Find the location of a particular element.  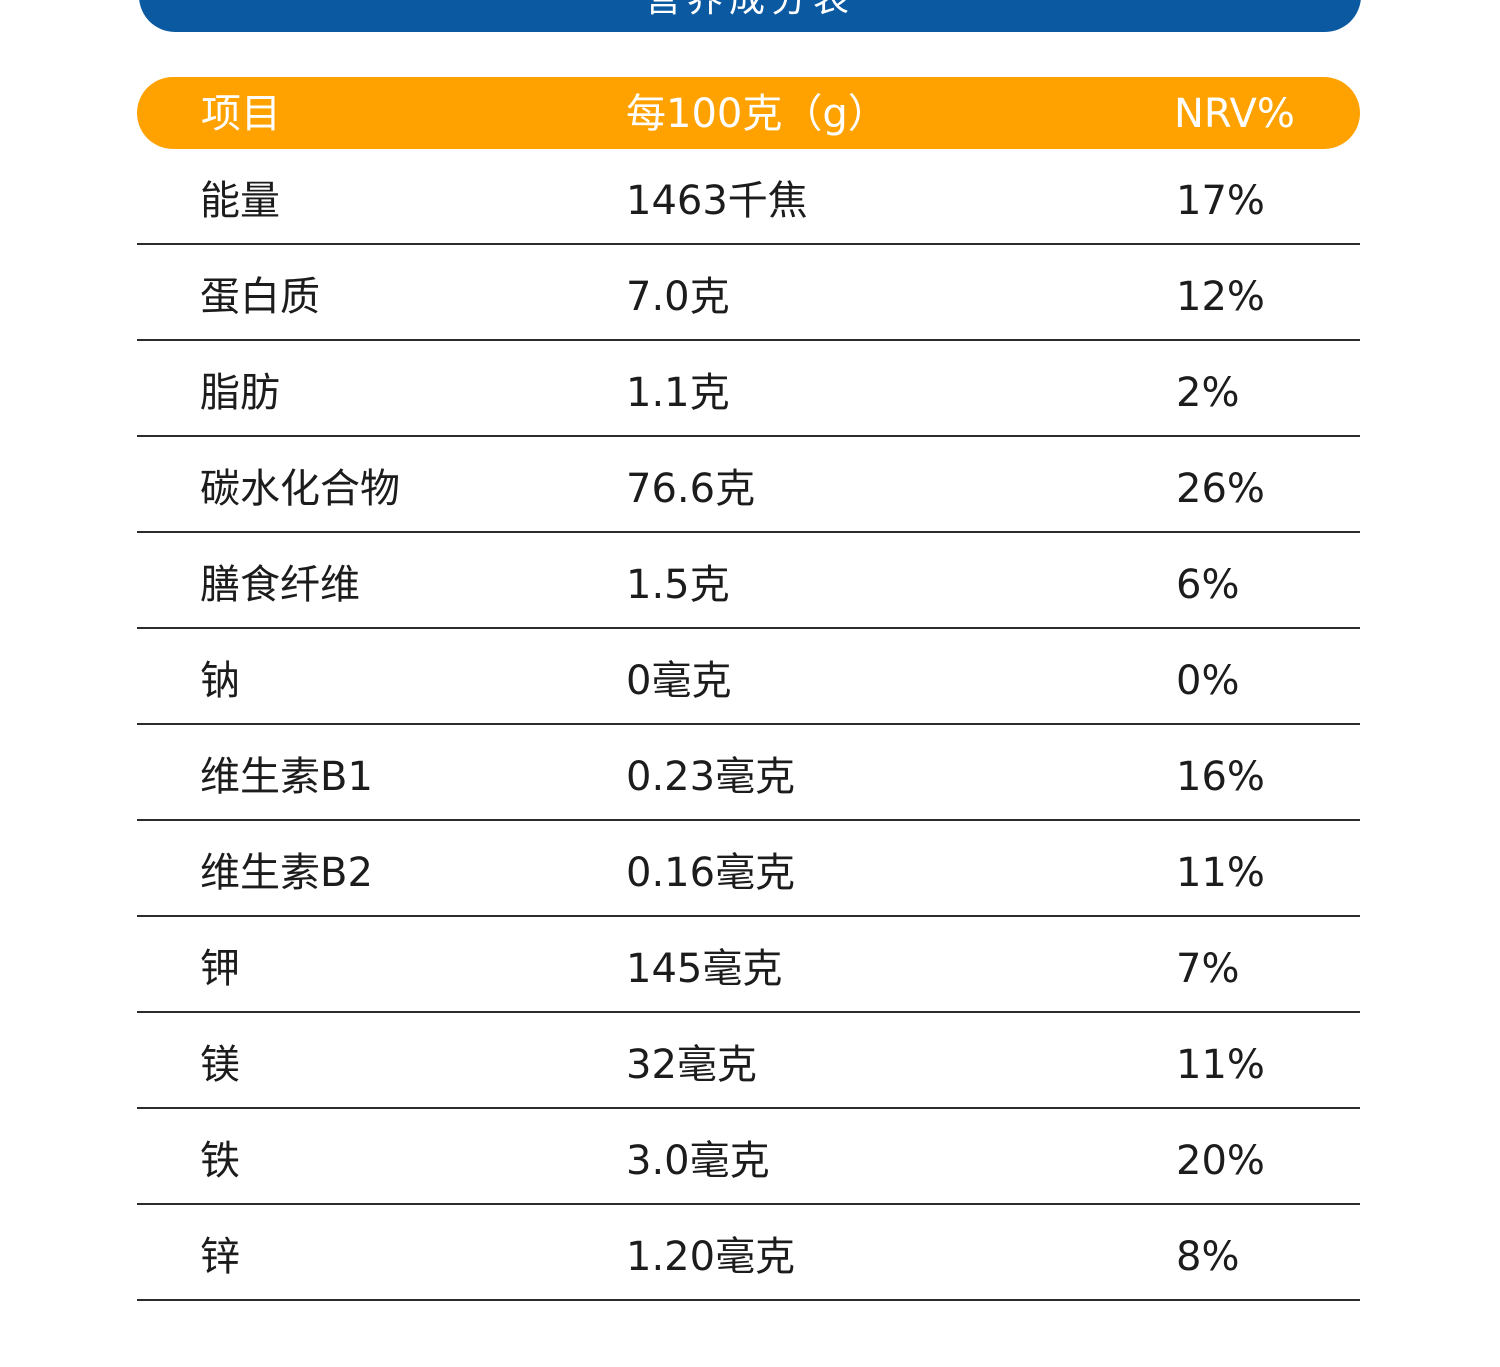

row-nrv: 16% is located at coordinates (1220, 777).